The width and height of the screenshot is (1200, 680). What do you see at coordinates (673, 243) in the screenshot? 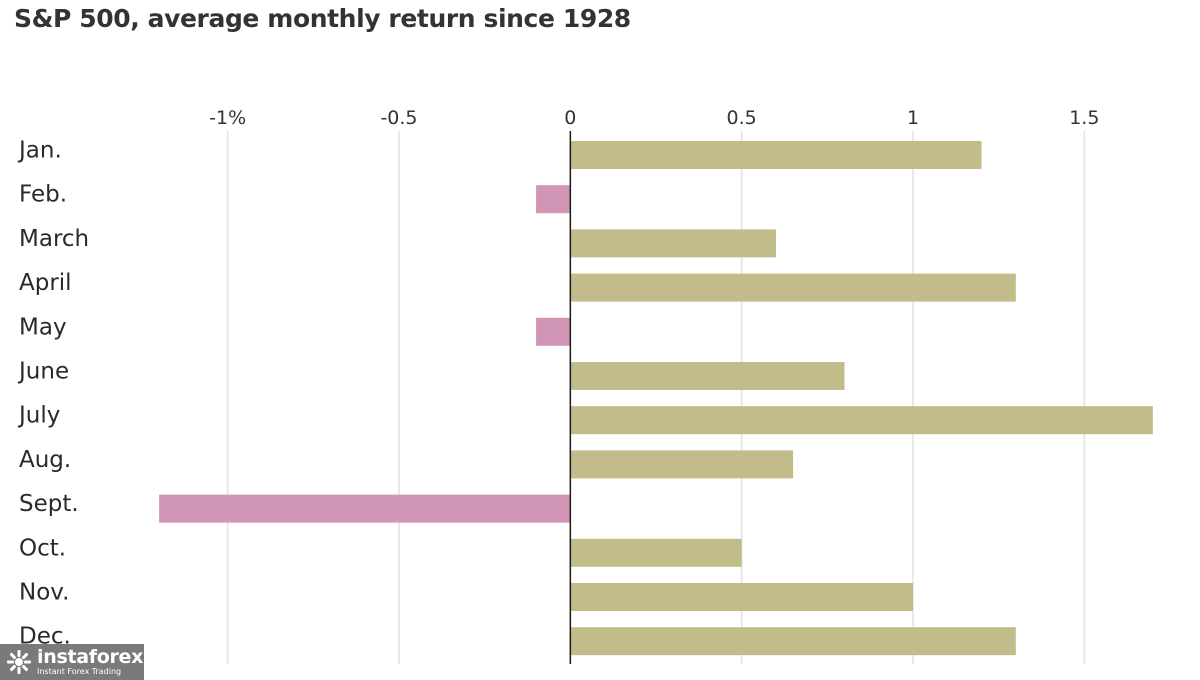
I see `bar-march` at bounding box center [673, 243].